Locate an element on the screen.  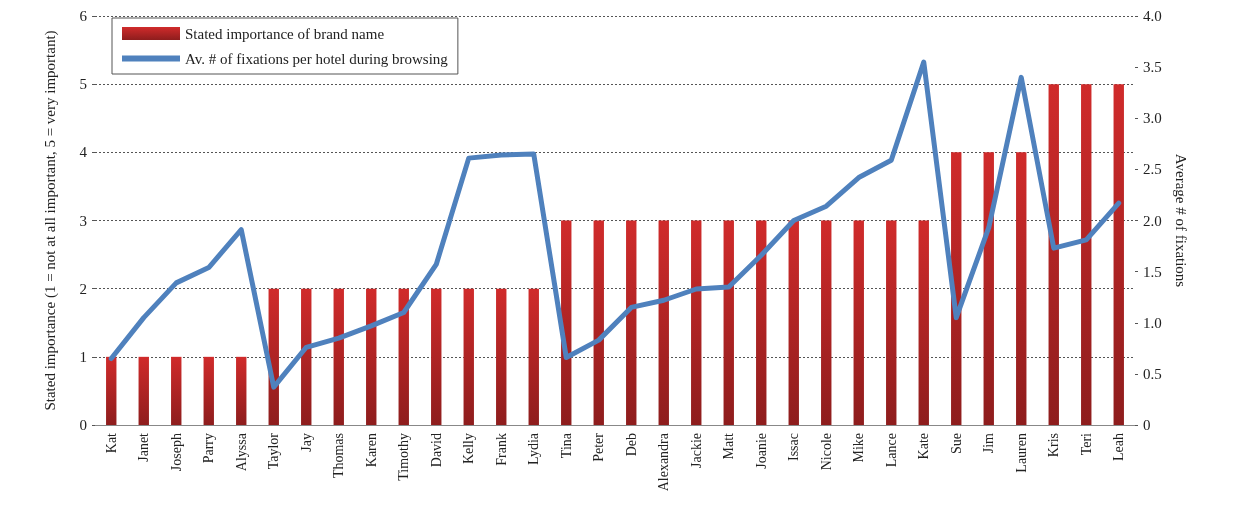
x-tick-label: Lydia is located at coordinates (534, 448).